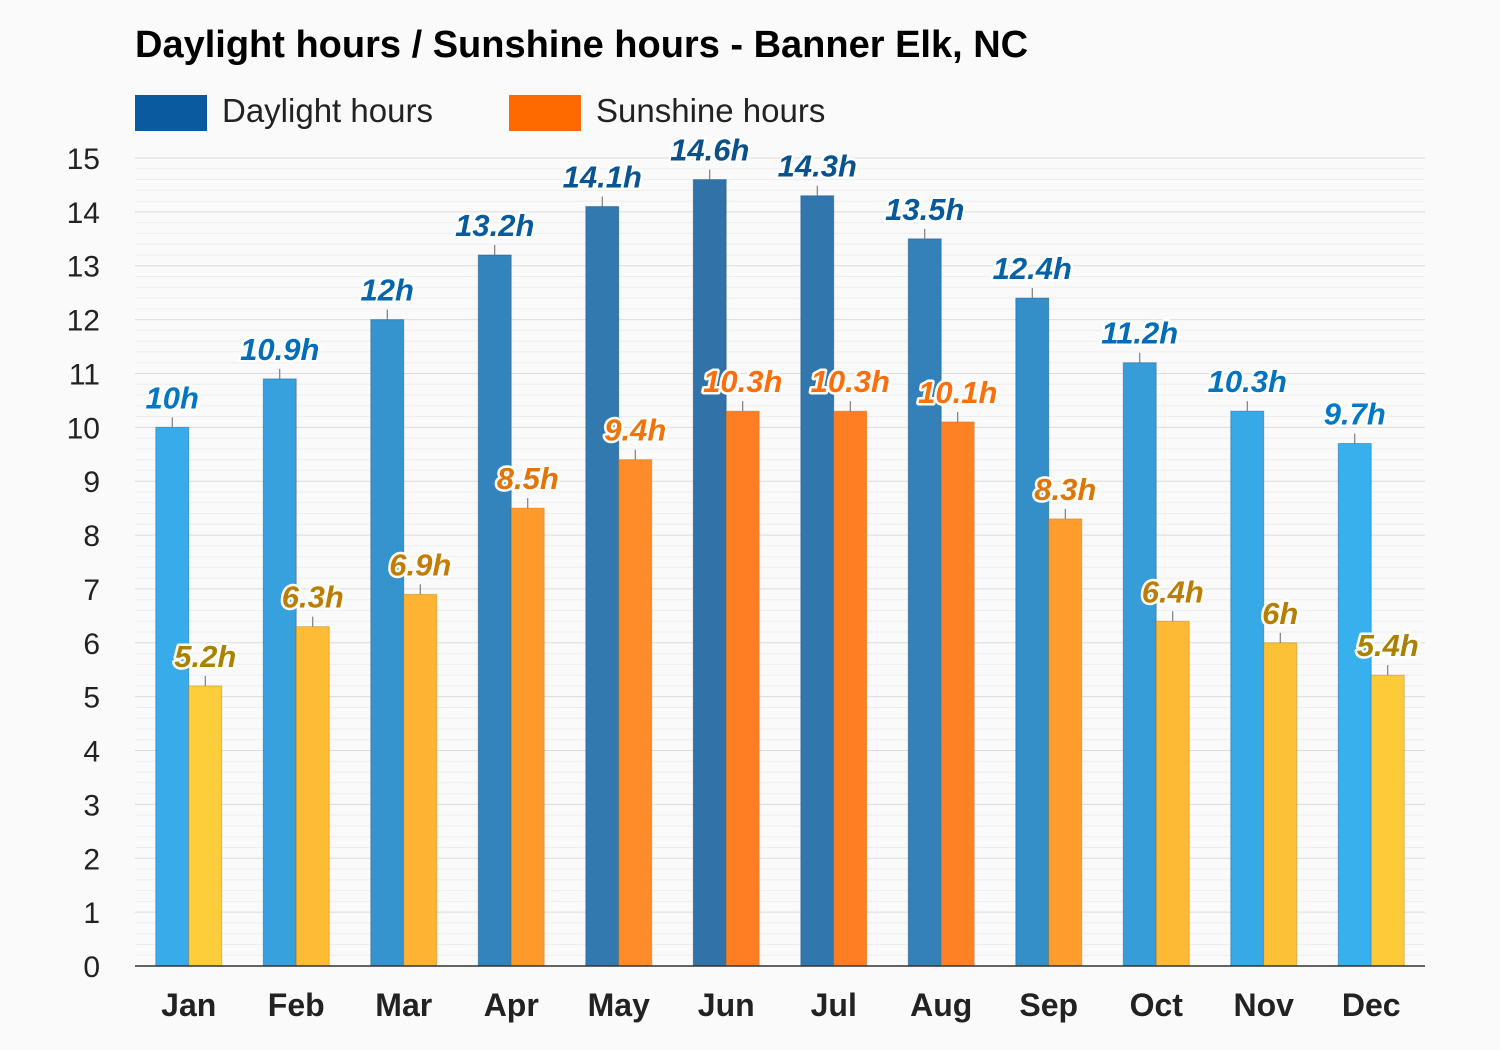 This screenshot has height=1050, width=1500. I want to click on y-tick-label: 10, so click(83, 428).